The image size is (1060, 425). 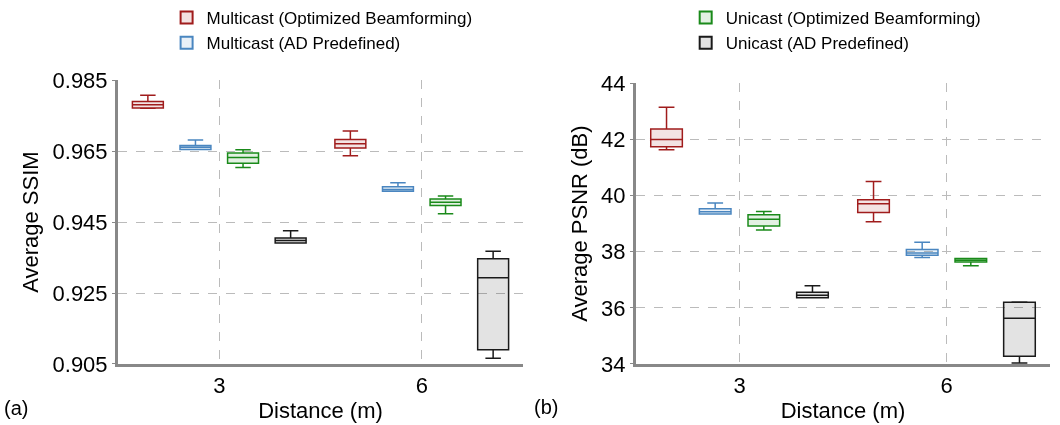 I want to click on y-tick-label: 42, so click(x=613, y=140).